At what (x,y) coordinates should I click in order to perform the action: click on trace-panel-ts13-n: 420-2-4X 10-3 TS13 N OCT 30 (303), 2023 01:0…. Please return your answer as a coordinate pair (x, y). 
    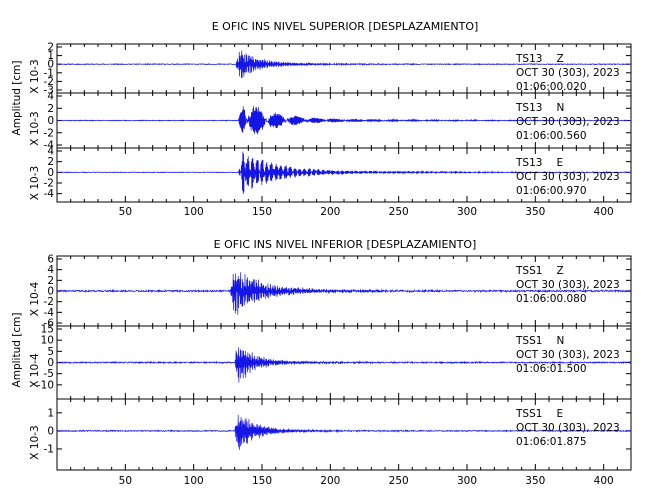
    Looking at the image, I should click on (330, 121).